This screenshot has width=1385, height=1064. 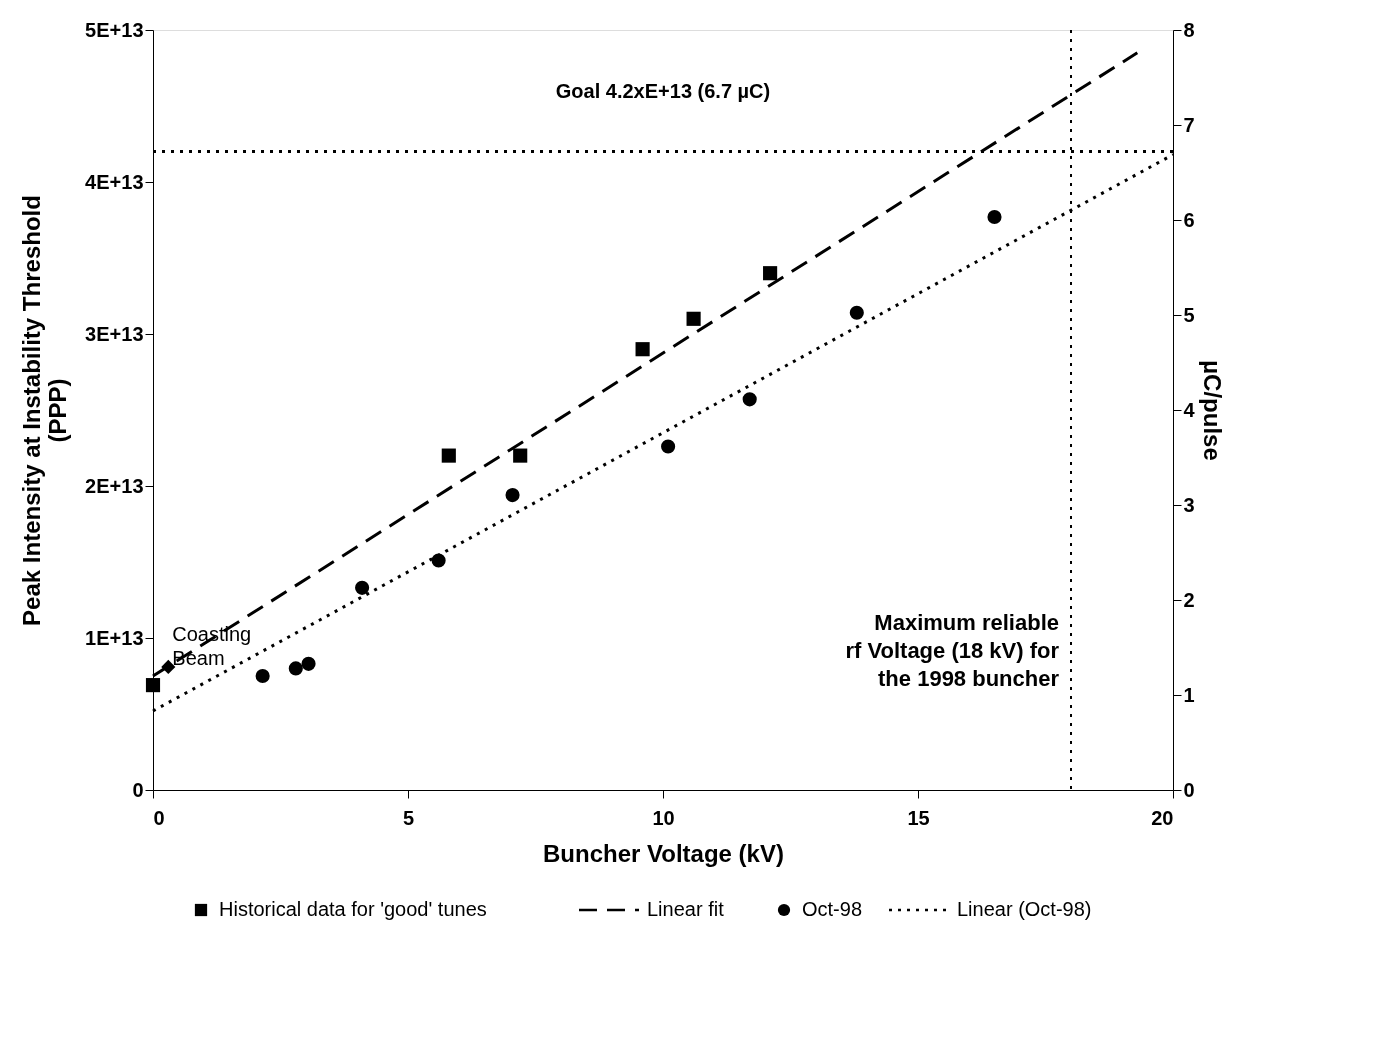 I want to click on y2-tick-label: 2, so click(x=1189, y=599).